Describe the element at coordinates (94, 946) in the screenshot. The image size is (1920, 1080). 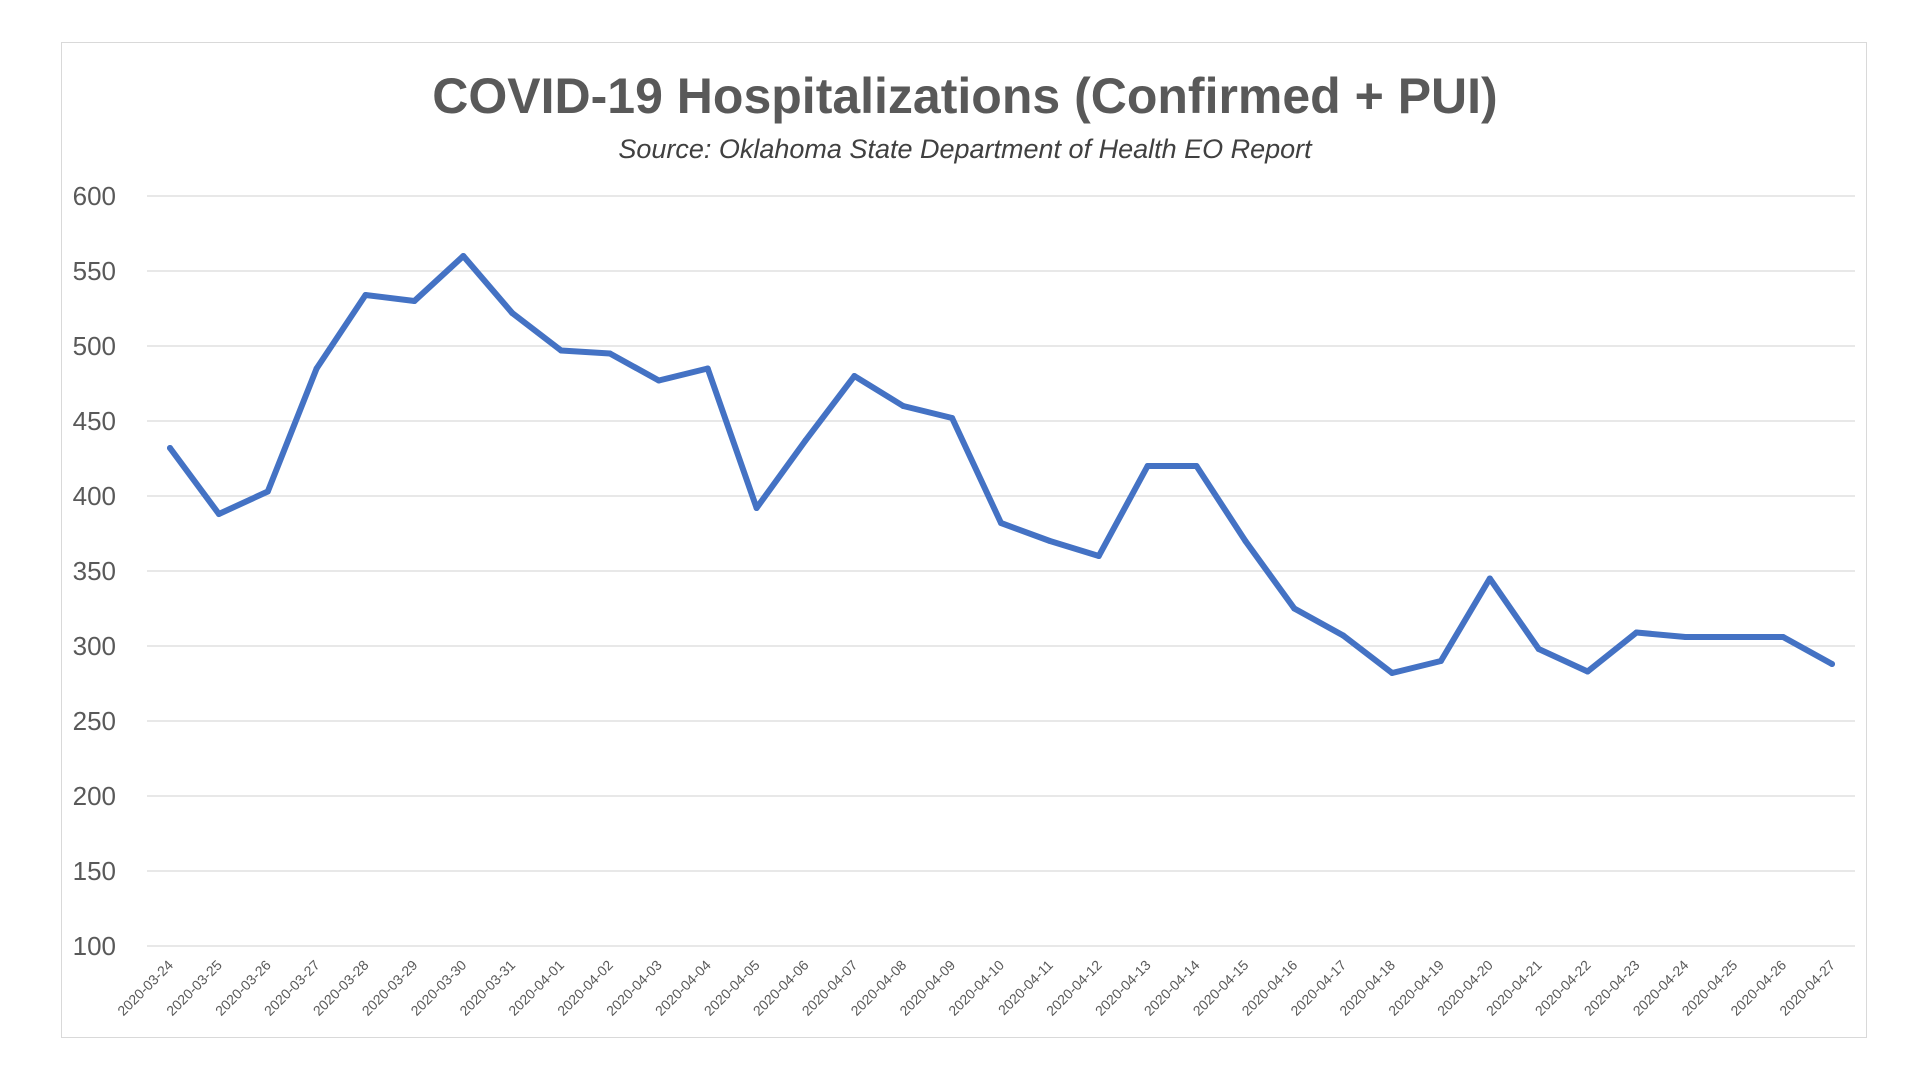
I see `y-tick-label: 100` at that location.